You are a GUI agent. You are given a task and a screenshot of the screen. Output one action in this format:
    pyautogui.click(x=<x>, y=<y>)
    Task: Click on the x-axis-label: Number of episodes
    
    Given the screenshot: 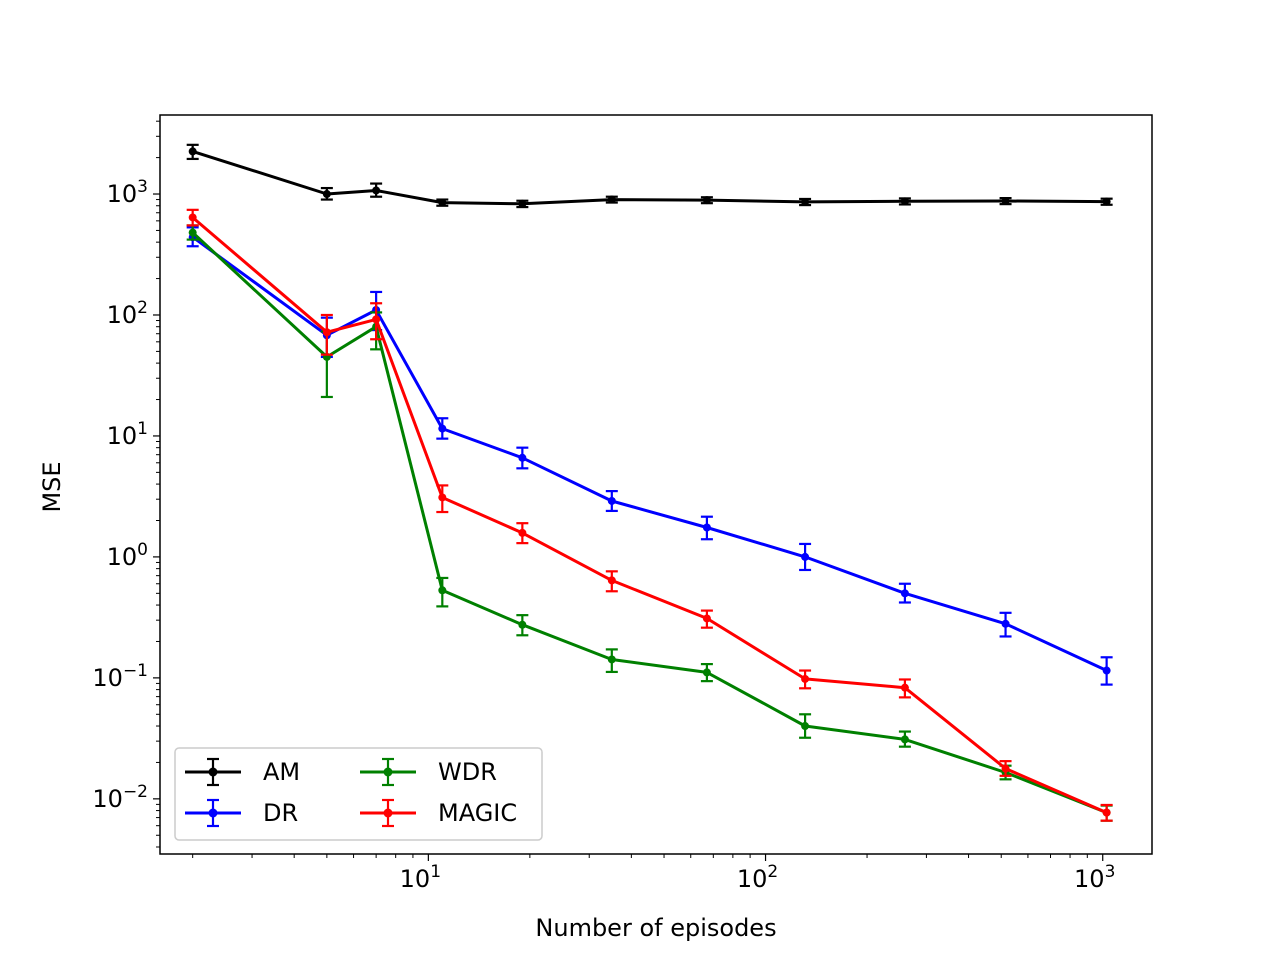 What is the action you would take?
    pyautogui.click(x=655, y=928)
    